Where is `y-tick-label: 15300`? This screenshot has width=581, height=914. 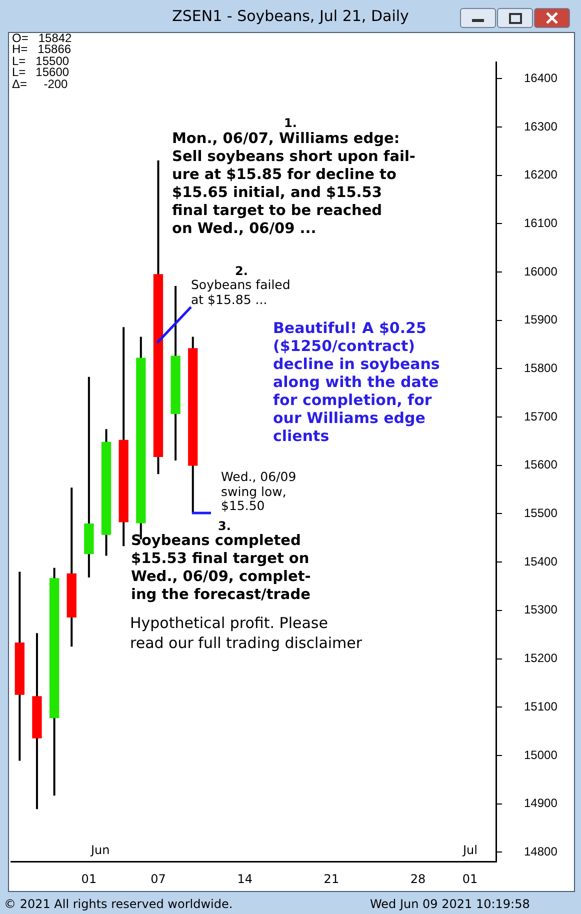
y-tick-label: 15300 is located at coordinates (541, 609).